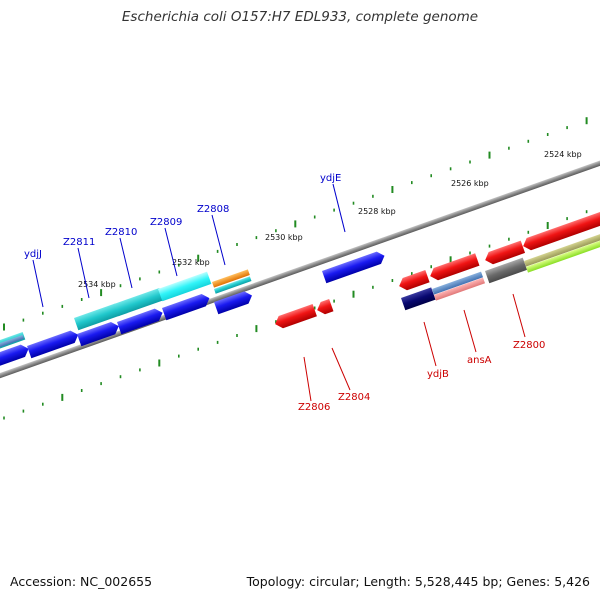  What do you see at coordinates (421, 376) in the screenshot?
I see `reverse-gene-labels: Z2806 Z2804 ydjB ansA Z2800` at bounding box center [421, 376].